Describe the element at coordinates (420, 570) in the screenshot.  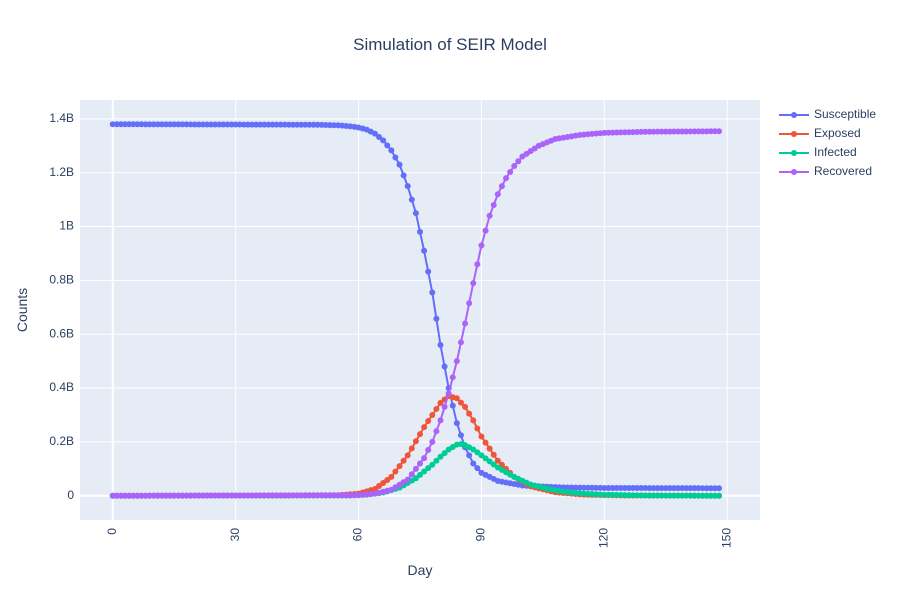
I see `x-axis-title: Day` at that location.